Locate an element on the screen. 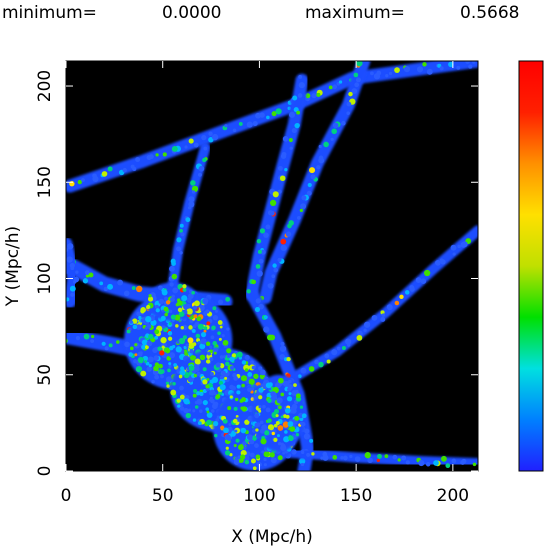  y-tick-label-200: 200 is located at coordinates (45, 86).